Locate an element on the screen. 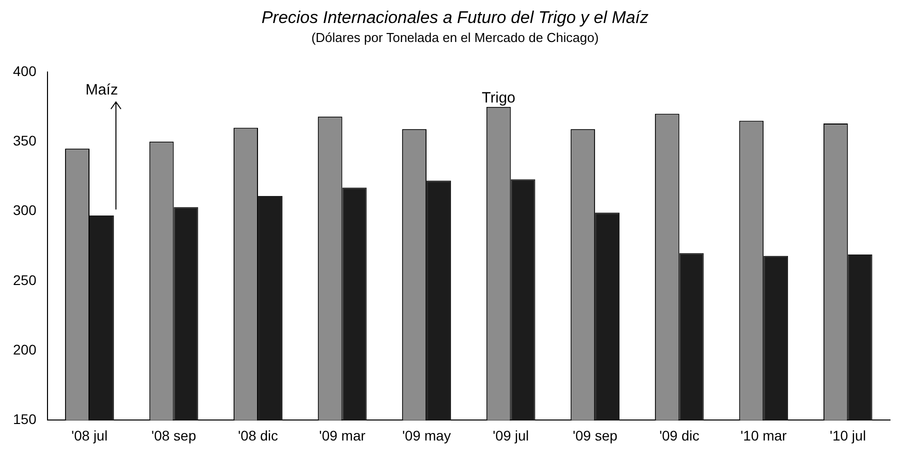 This screenshot has width=910, height=457. chart-subtitle: (Dólares por Tonelada en el Mercado de Chicago) is located at coordinates (455, 37).